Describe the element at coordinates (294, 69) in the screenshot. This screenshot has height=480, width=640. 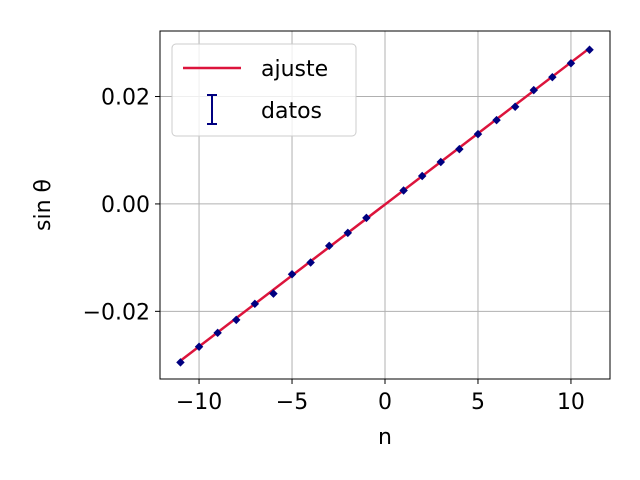
I see `legend-fit-label: ajuste` at that location.